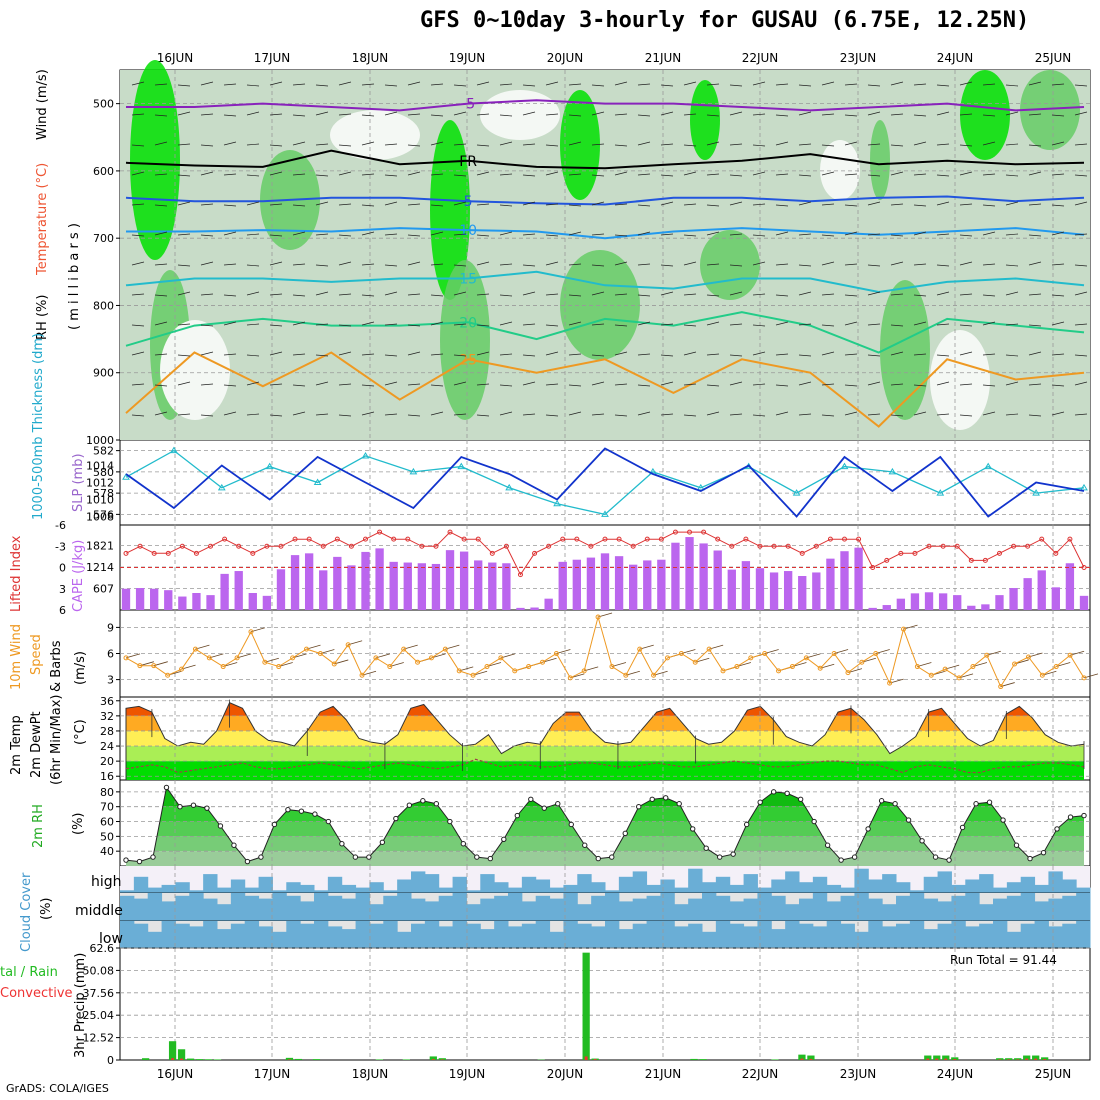 The width and height of the screenshot is (1100, 1100). I want to click on p6-ticklabel-70: 70, so click(107, 807).